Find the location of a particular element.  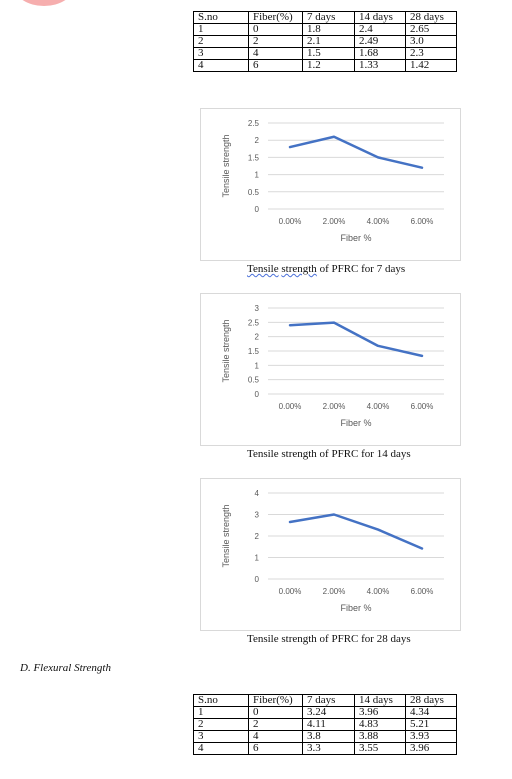

table-cell: 3.55 is located at coordinates (380, 748).